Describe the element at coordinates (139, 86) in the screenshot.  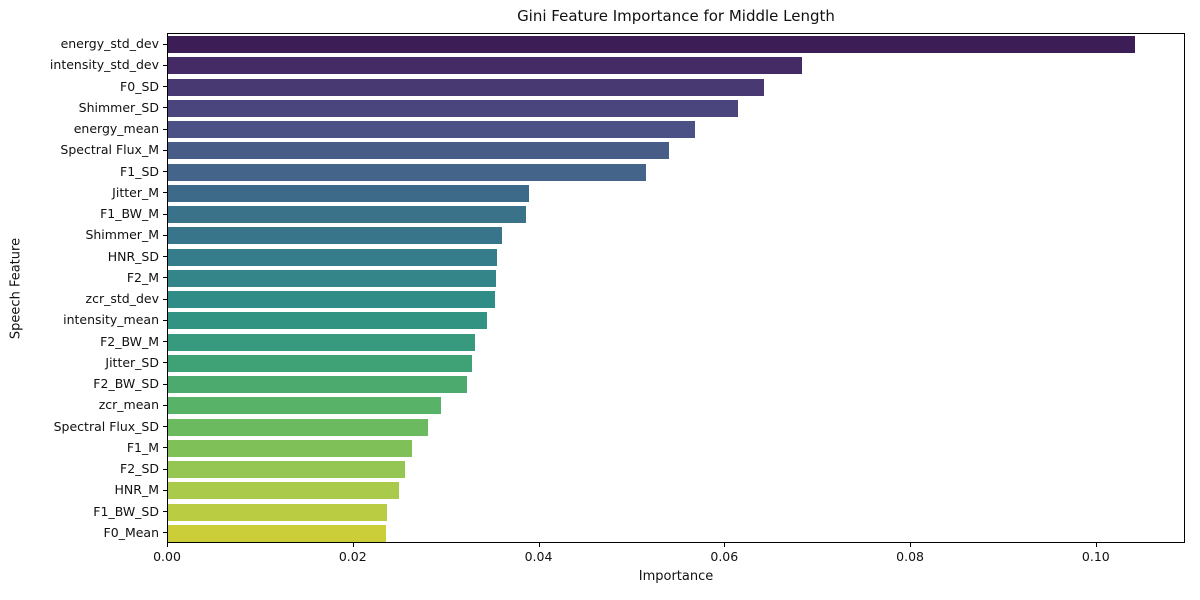
I see `y-tick-label-F0_SD: F0_SD` at that location.